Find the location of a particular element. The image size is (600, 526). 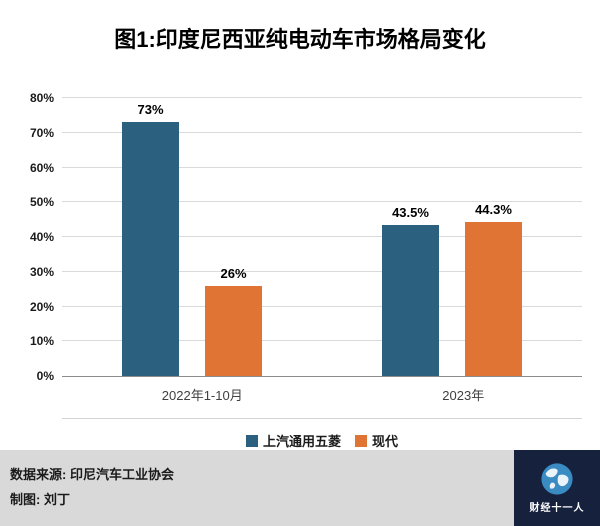

y-tick-label: 70% is located at coordinates (41, 132).